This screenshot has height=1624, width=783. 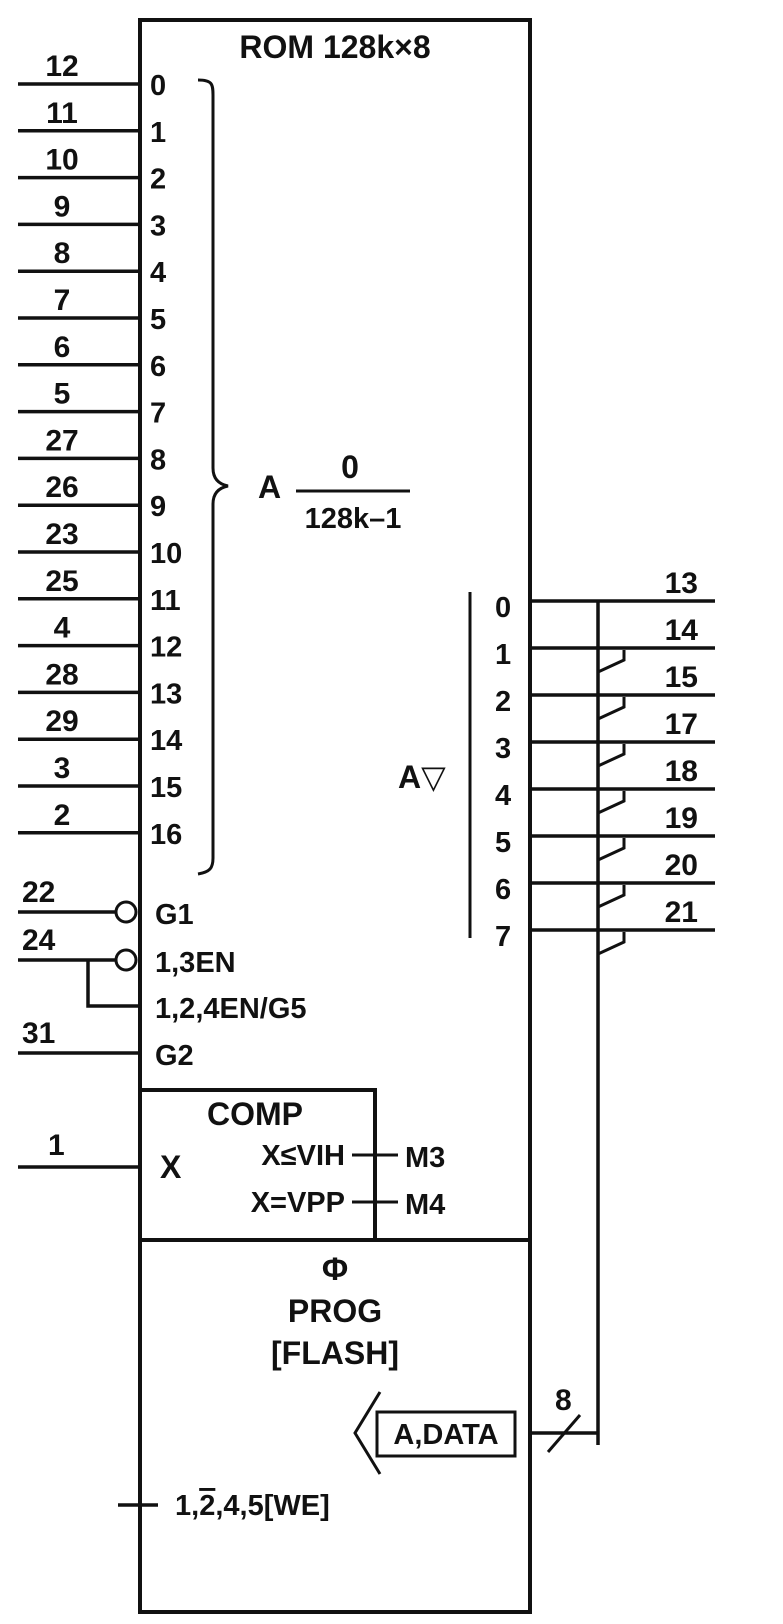 What do you see at coordinates (61, 440) in the screenshot?
I see `address-pin-number: 27` at bounding box center [61, 440].